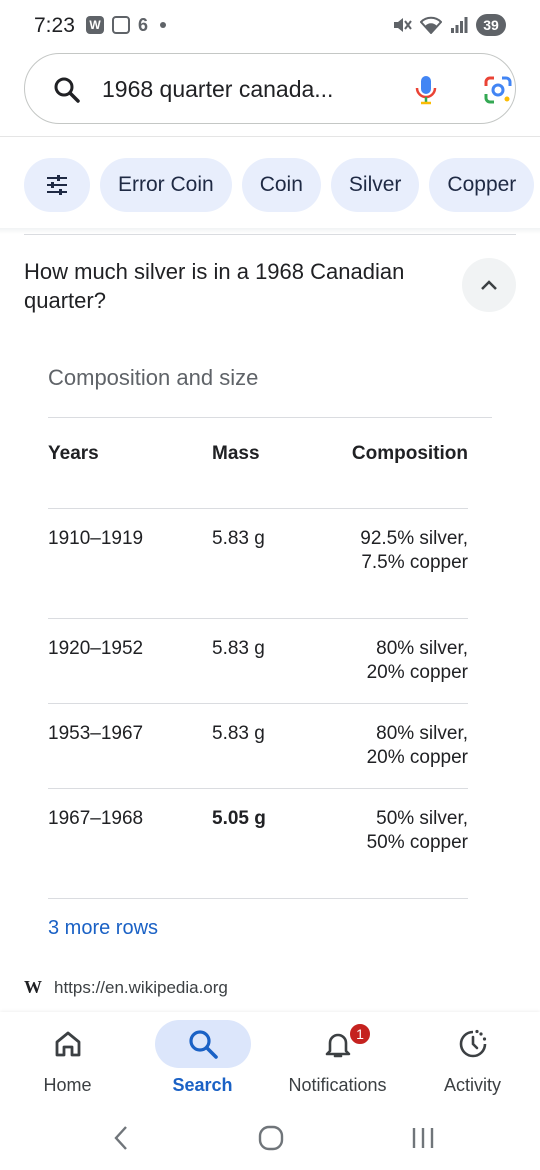  What do you see at coordinates (360, 1034) in the screenshot?
I see `notification-badge: 1` at bounding box center [360, 1034].